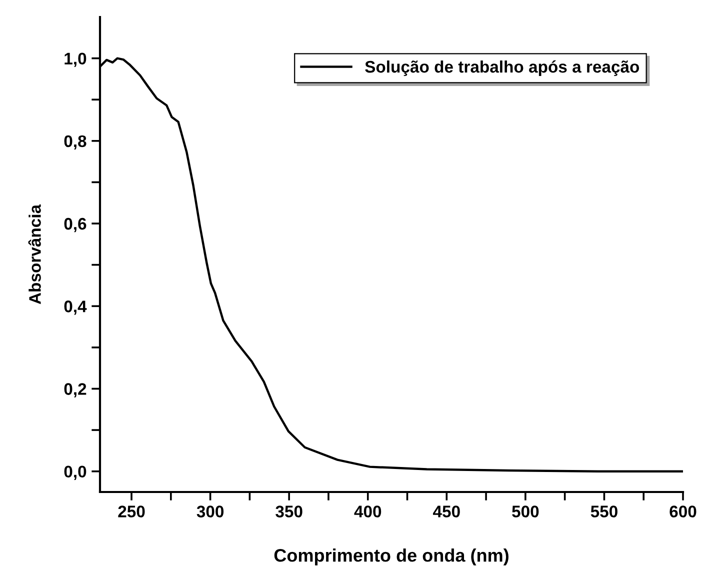 Image resolution: width=703 pixels, height=571 pixels. Describe the element at coordinates (75, 59) in the screenshot. I see `y-tick-label: 1,0` at that location.